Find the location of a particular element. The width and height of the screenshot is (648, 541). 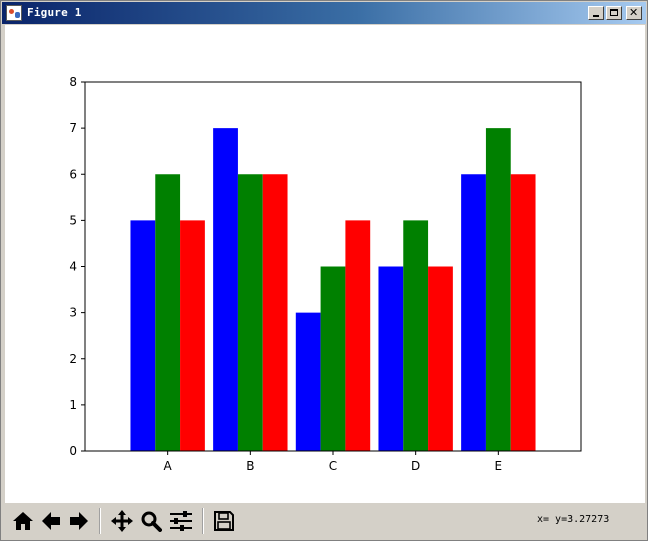

y-tick-label: 0 is located at coordinates (73, 451).